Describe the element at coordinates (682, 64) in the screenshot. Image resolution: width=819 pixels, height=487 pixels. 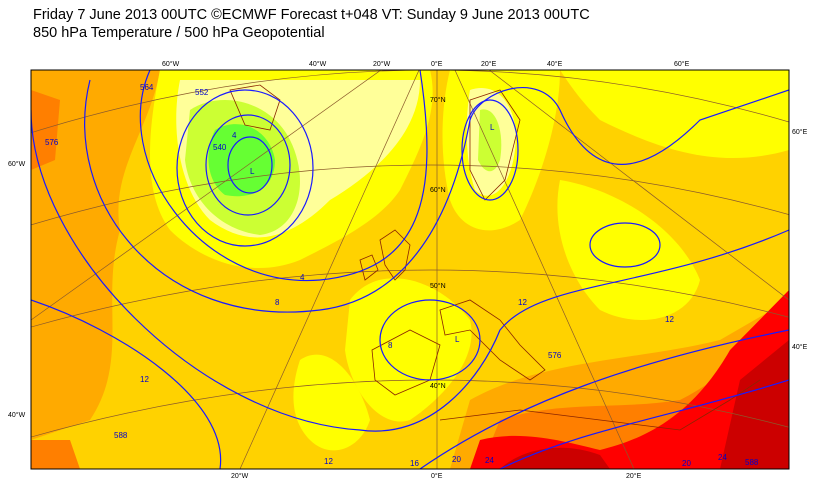
I see `top-label: 60°E` at that location.